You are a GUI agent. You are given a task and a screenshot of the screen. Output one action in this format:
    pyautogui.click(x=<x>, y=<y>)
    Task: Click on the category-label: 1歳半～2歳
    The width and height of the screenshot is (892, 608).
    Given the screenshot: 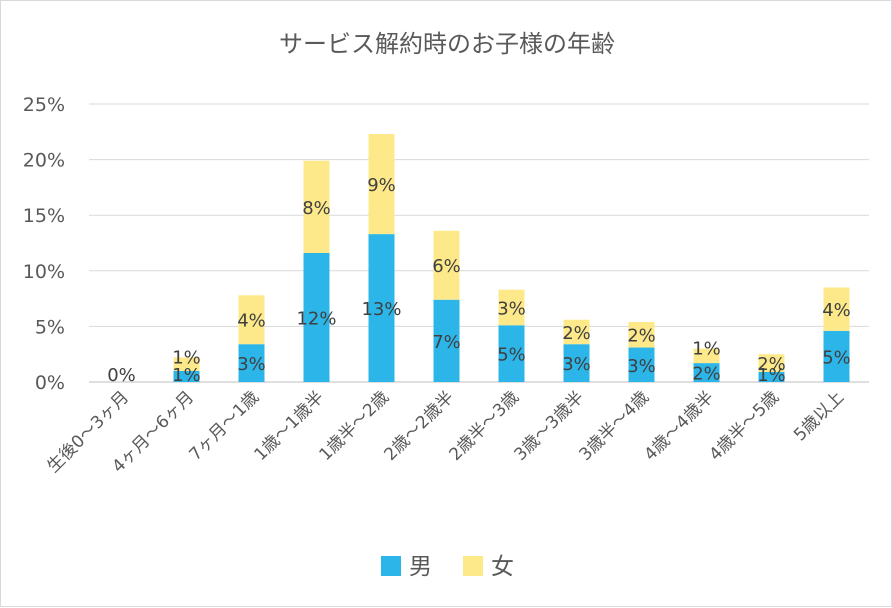 What is the action you would take?
    pyautogui.click(x=355, y=426)
    